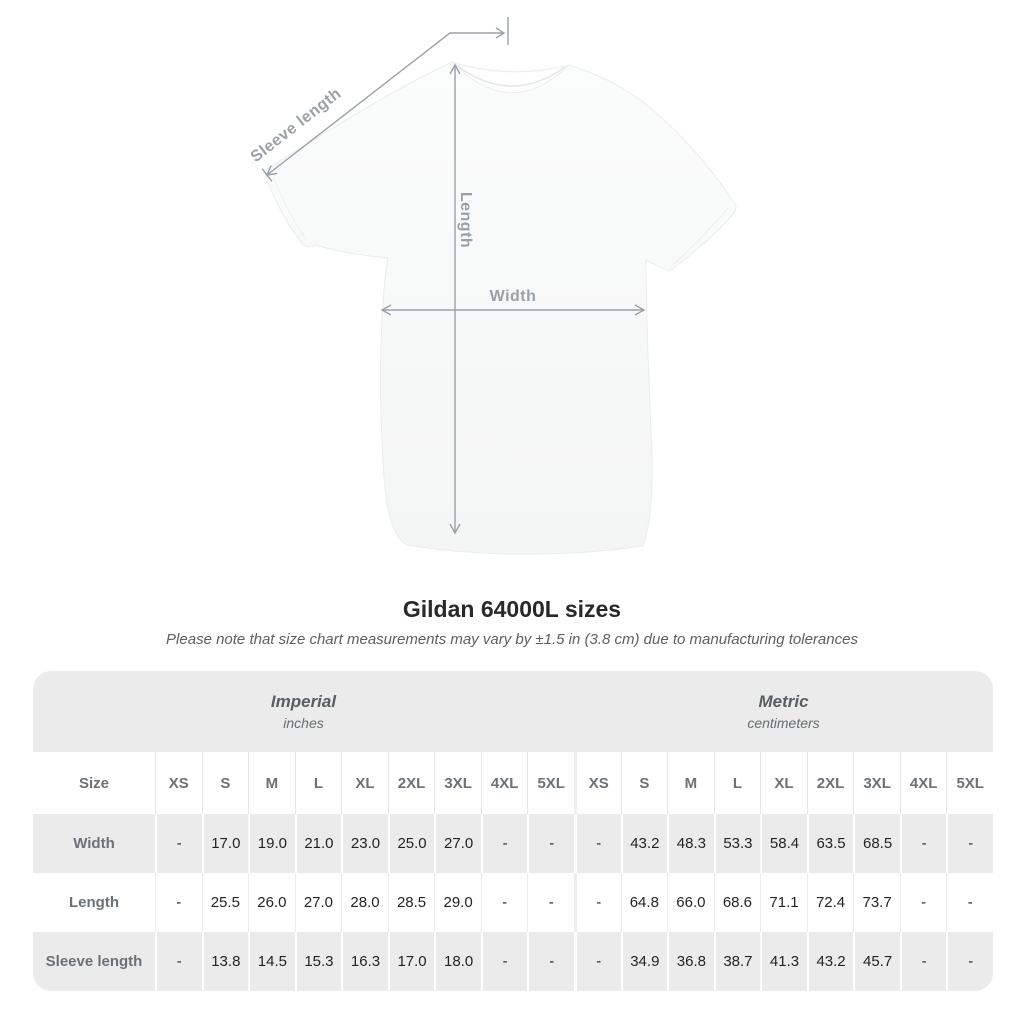 The width and height of the screenshot is (1024, 1024). I want to click on length-arrow-up-icon, so click(455, 69).